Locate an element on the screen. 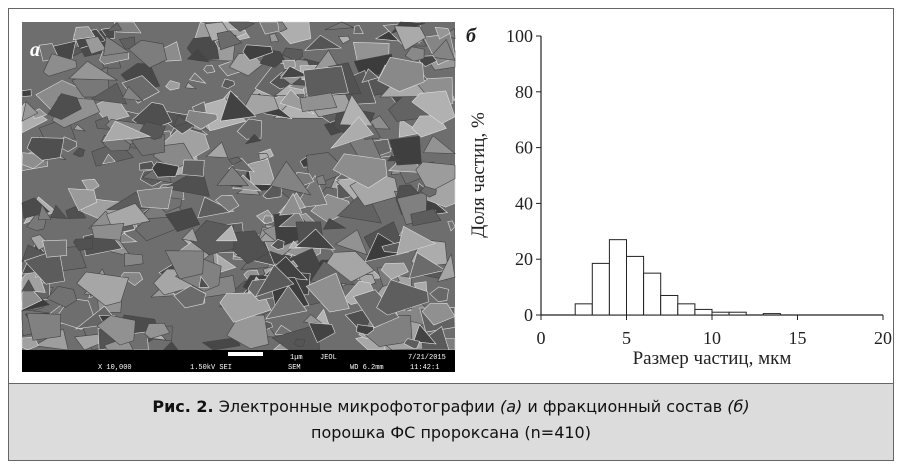  x-tick-label: 0 is located at coordinates (541, 338).